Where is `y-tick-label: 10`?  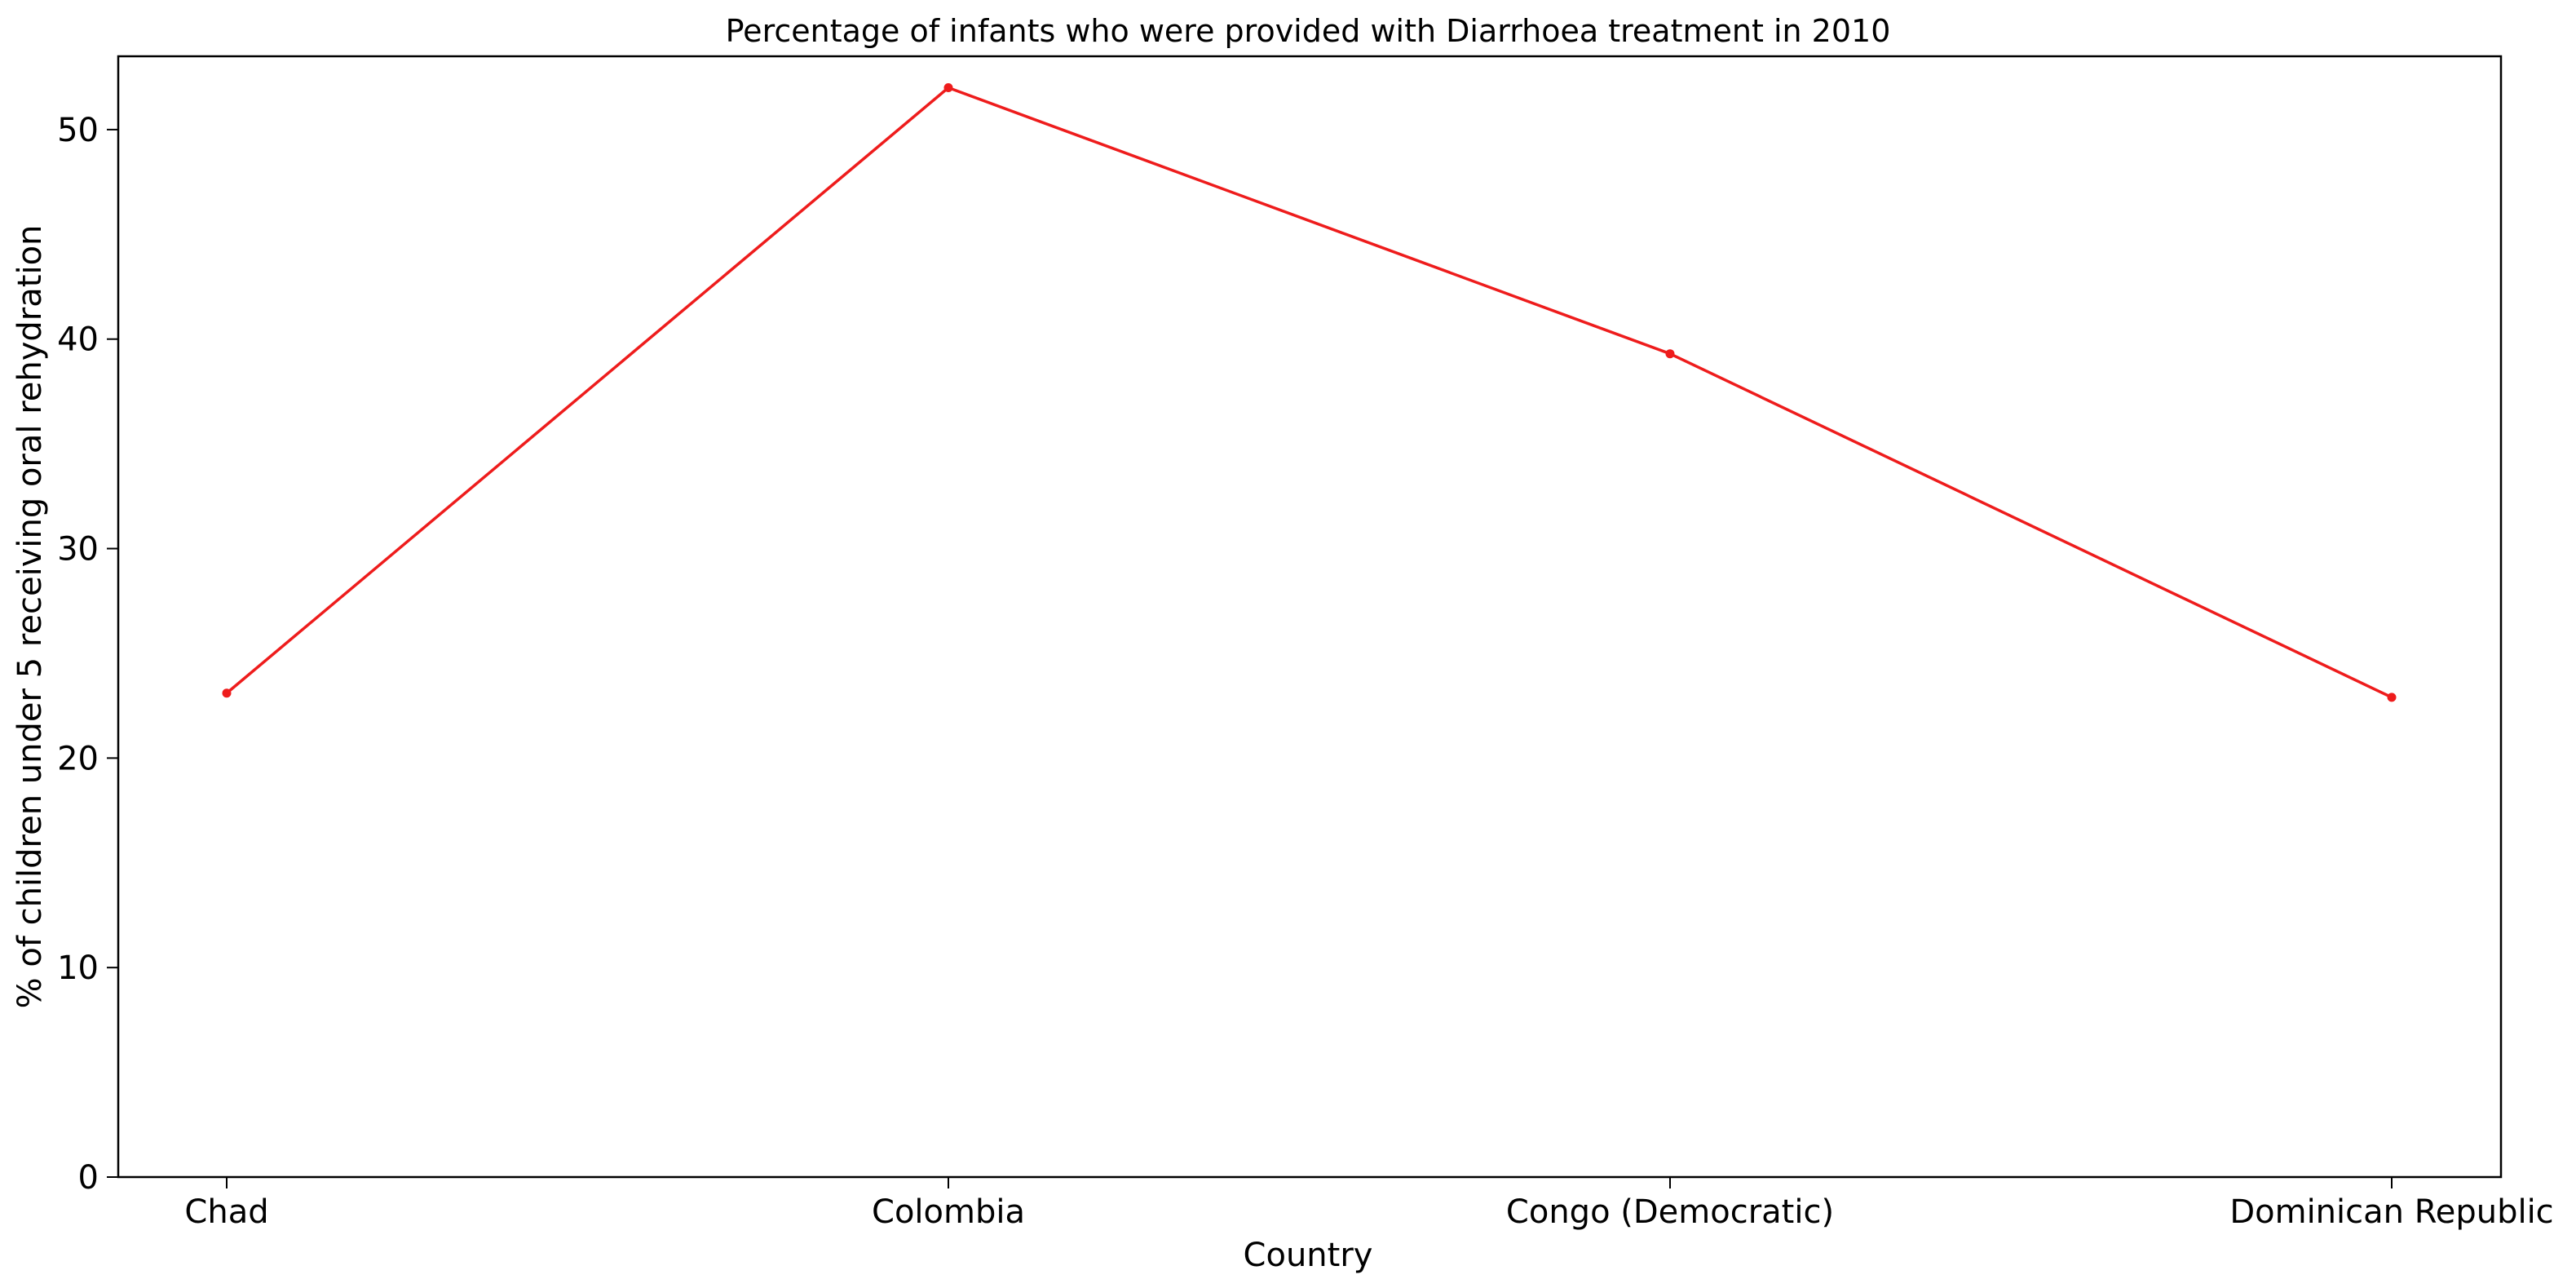
y-tick-label: 10 is located at coordinates (78, 968).